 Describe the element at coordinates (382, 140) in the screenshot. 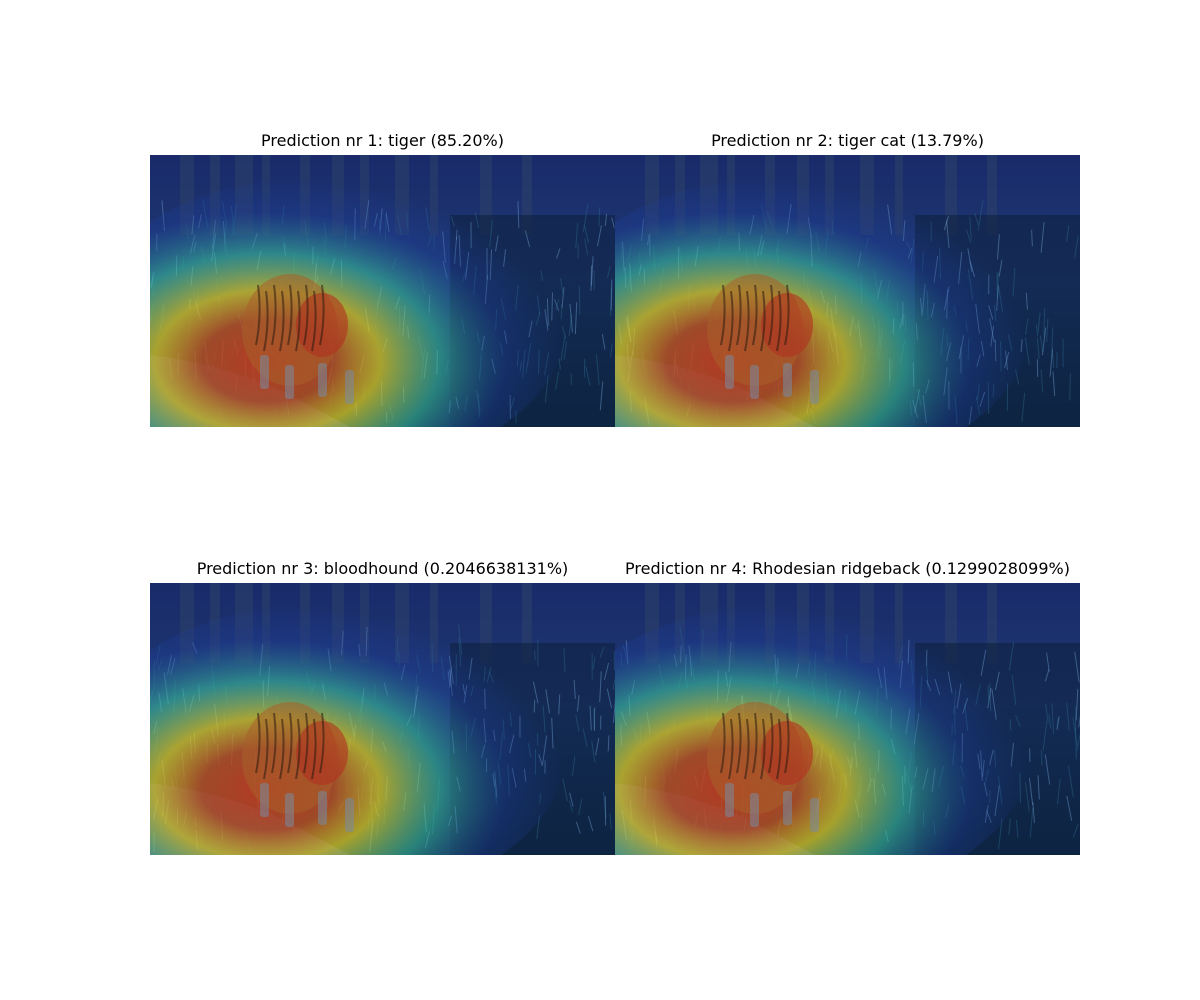

I see `panel-1-title: Prediction nr 1: tiger (85.20%)` at that location.